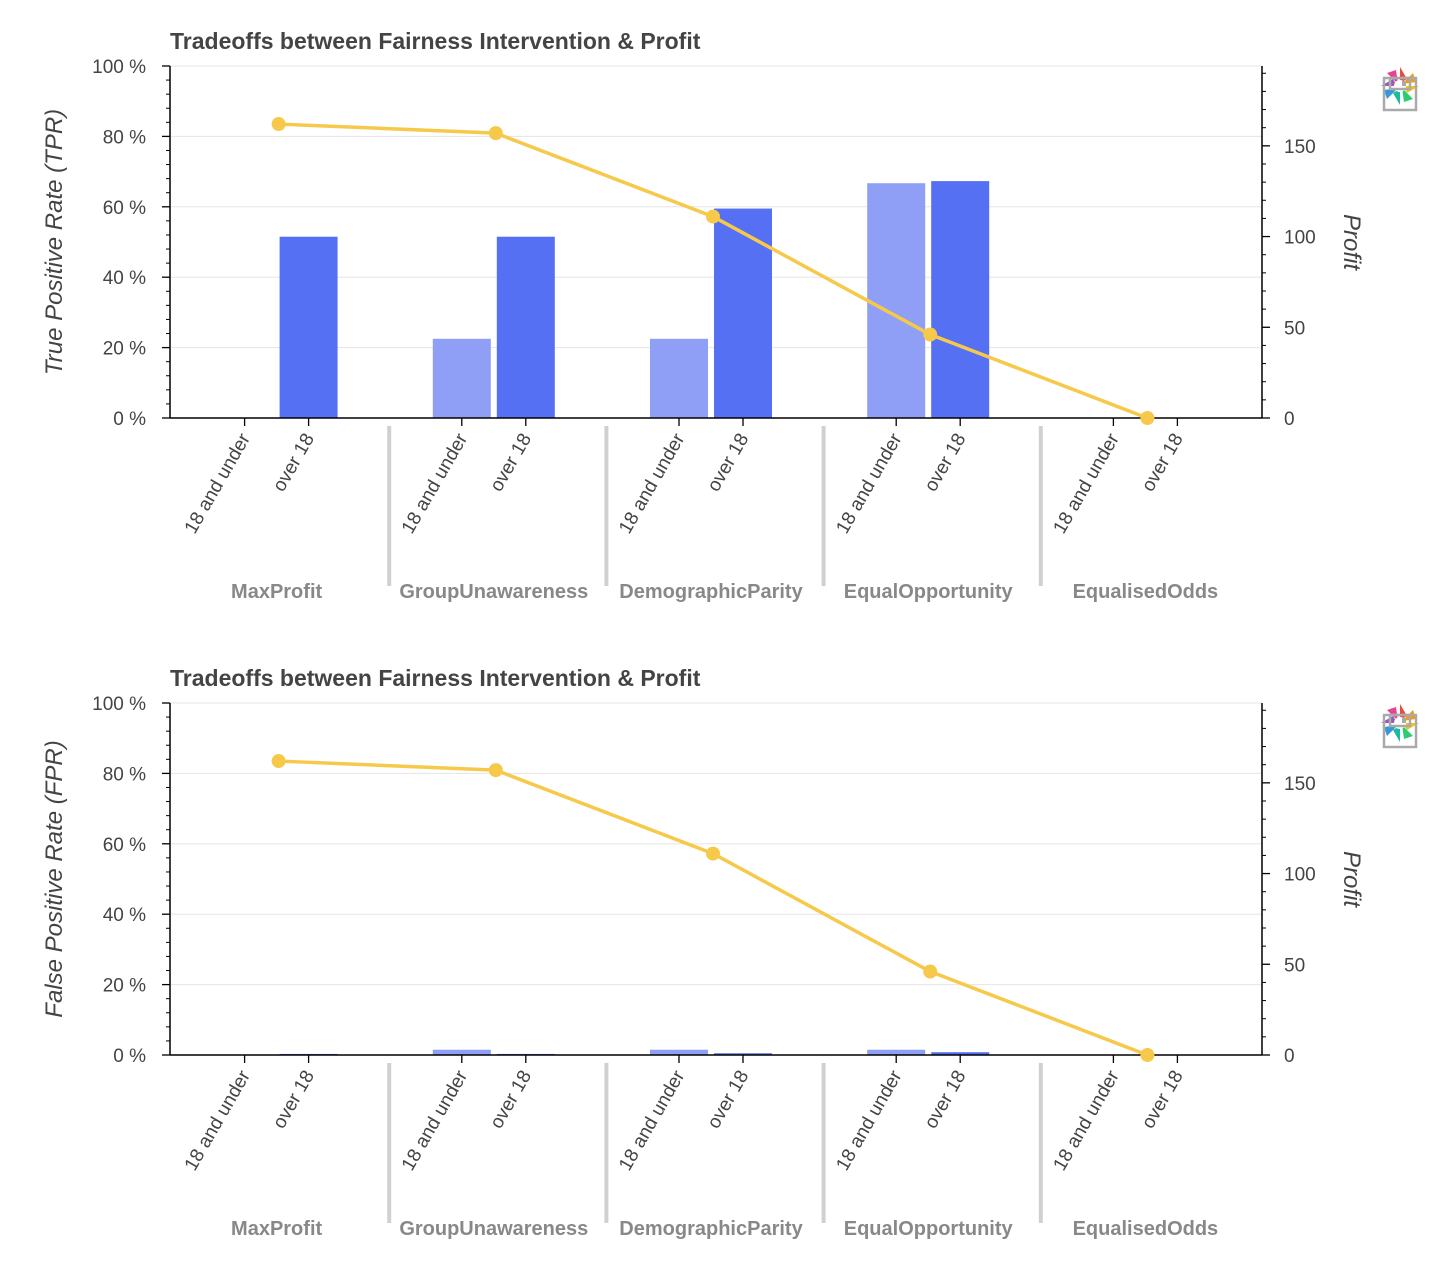 The width and height of the screenshot is (1450, 1264). What do you see at coordinates (54, 242) in the screenshot?
I see `y-axis-label: True Positive Rate (TPR)` at bounding box center [54, 242].